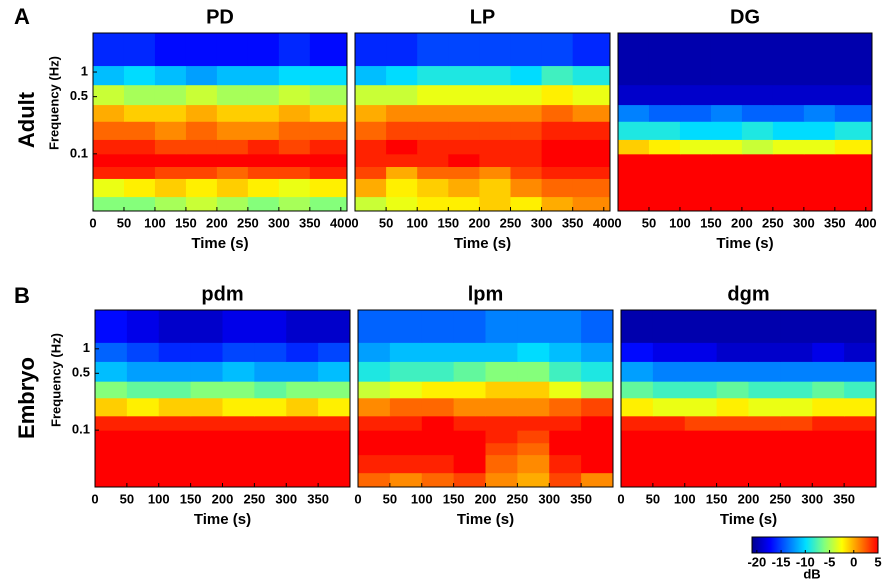 This screenshot has height=580, width=888. I want to click on y-tick-label: 1, so click(86, 347).